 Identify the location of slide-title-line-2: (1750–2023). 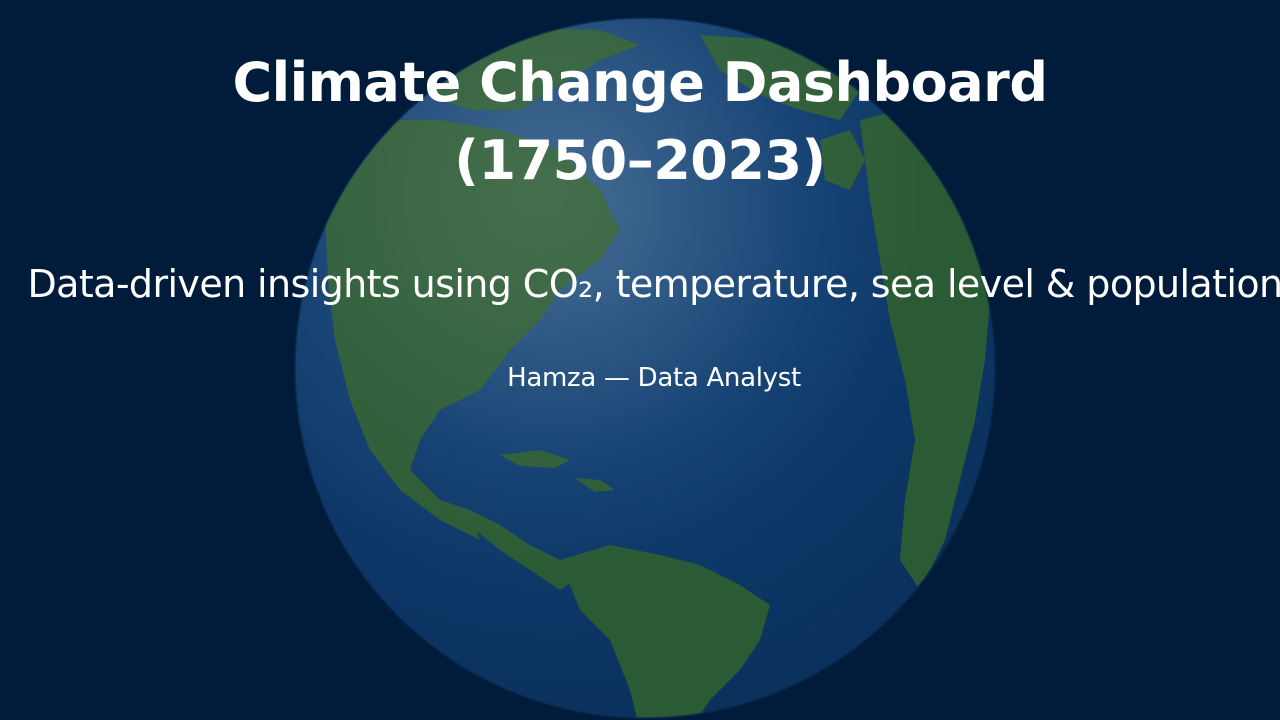
(640, 160).